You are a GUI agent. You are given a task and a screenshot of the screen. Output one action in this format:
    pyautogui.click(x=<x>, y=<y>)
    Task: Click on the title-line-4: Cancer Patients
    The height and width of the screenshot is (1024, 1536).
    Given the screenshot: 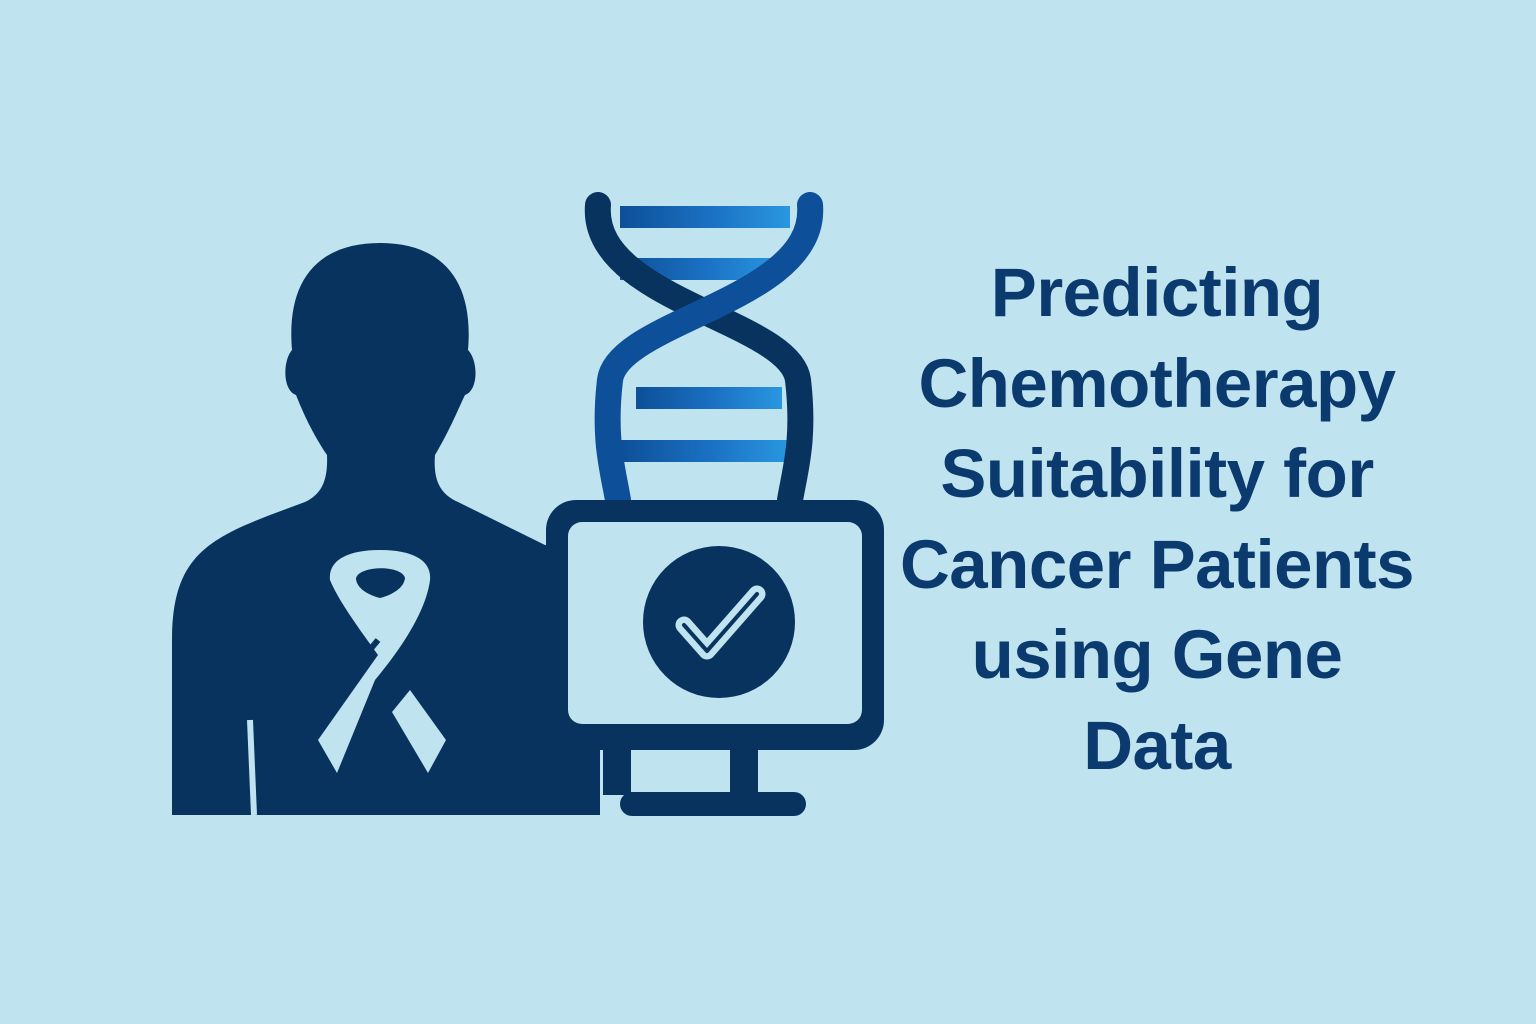 What is the action you would take?
    pyautogui.click(x=1157, y=564)
    